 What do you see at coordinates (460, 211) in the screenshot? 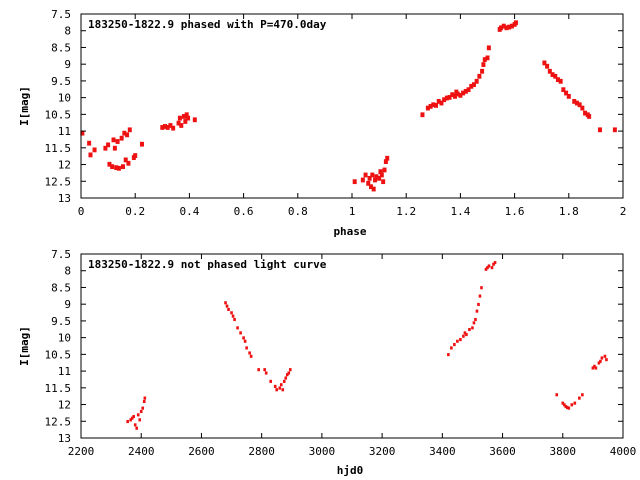
I see `phased-plot-x-tick-label: 1.4` at bounding box center [460, 211].